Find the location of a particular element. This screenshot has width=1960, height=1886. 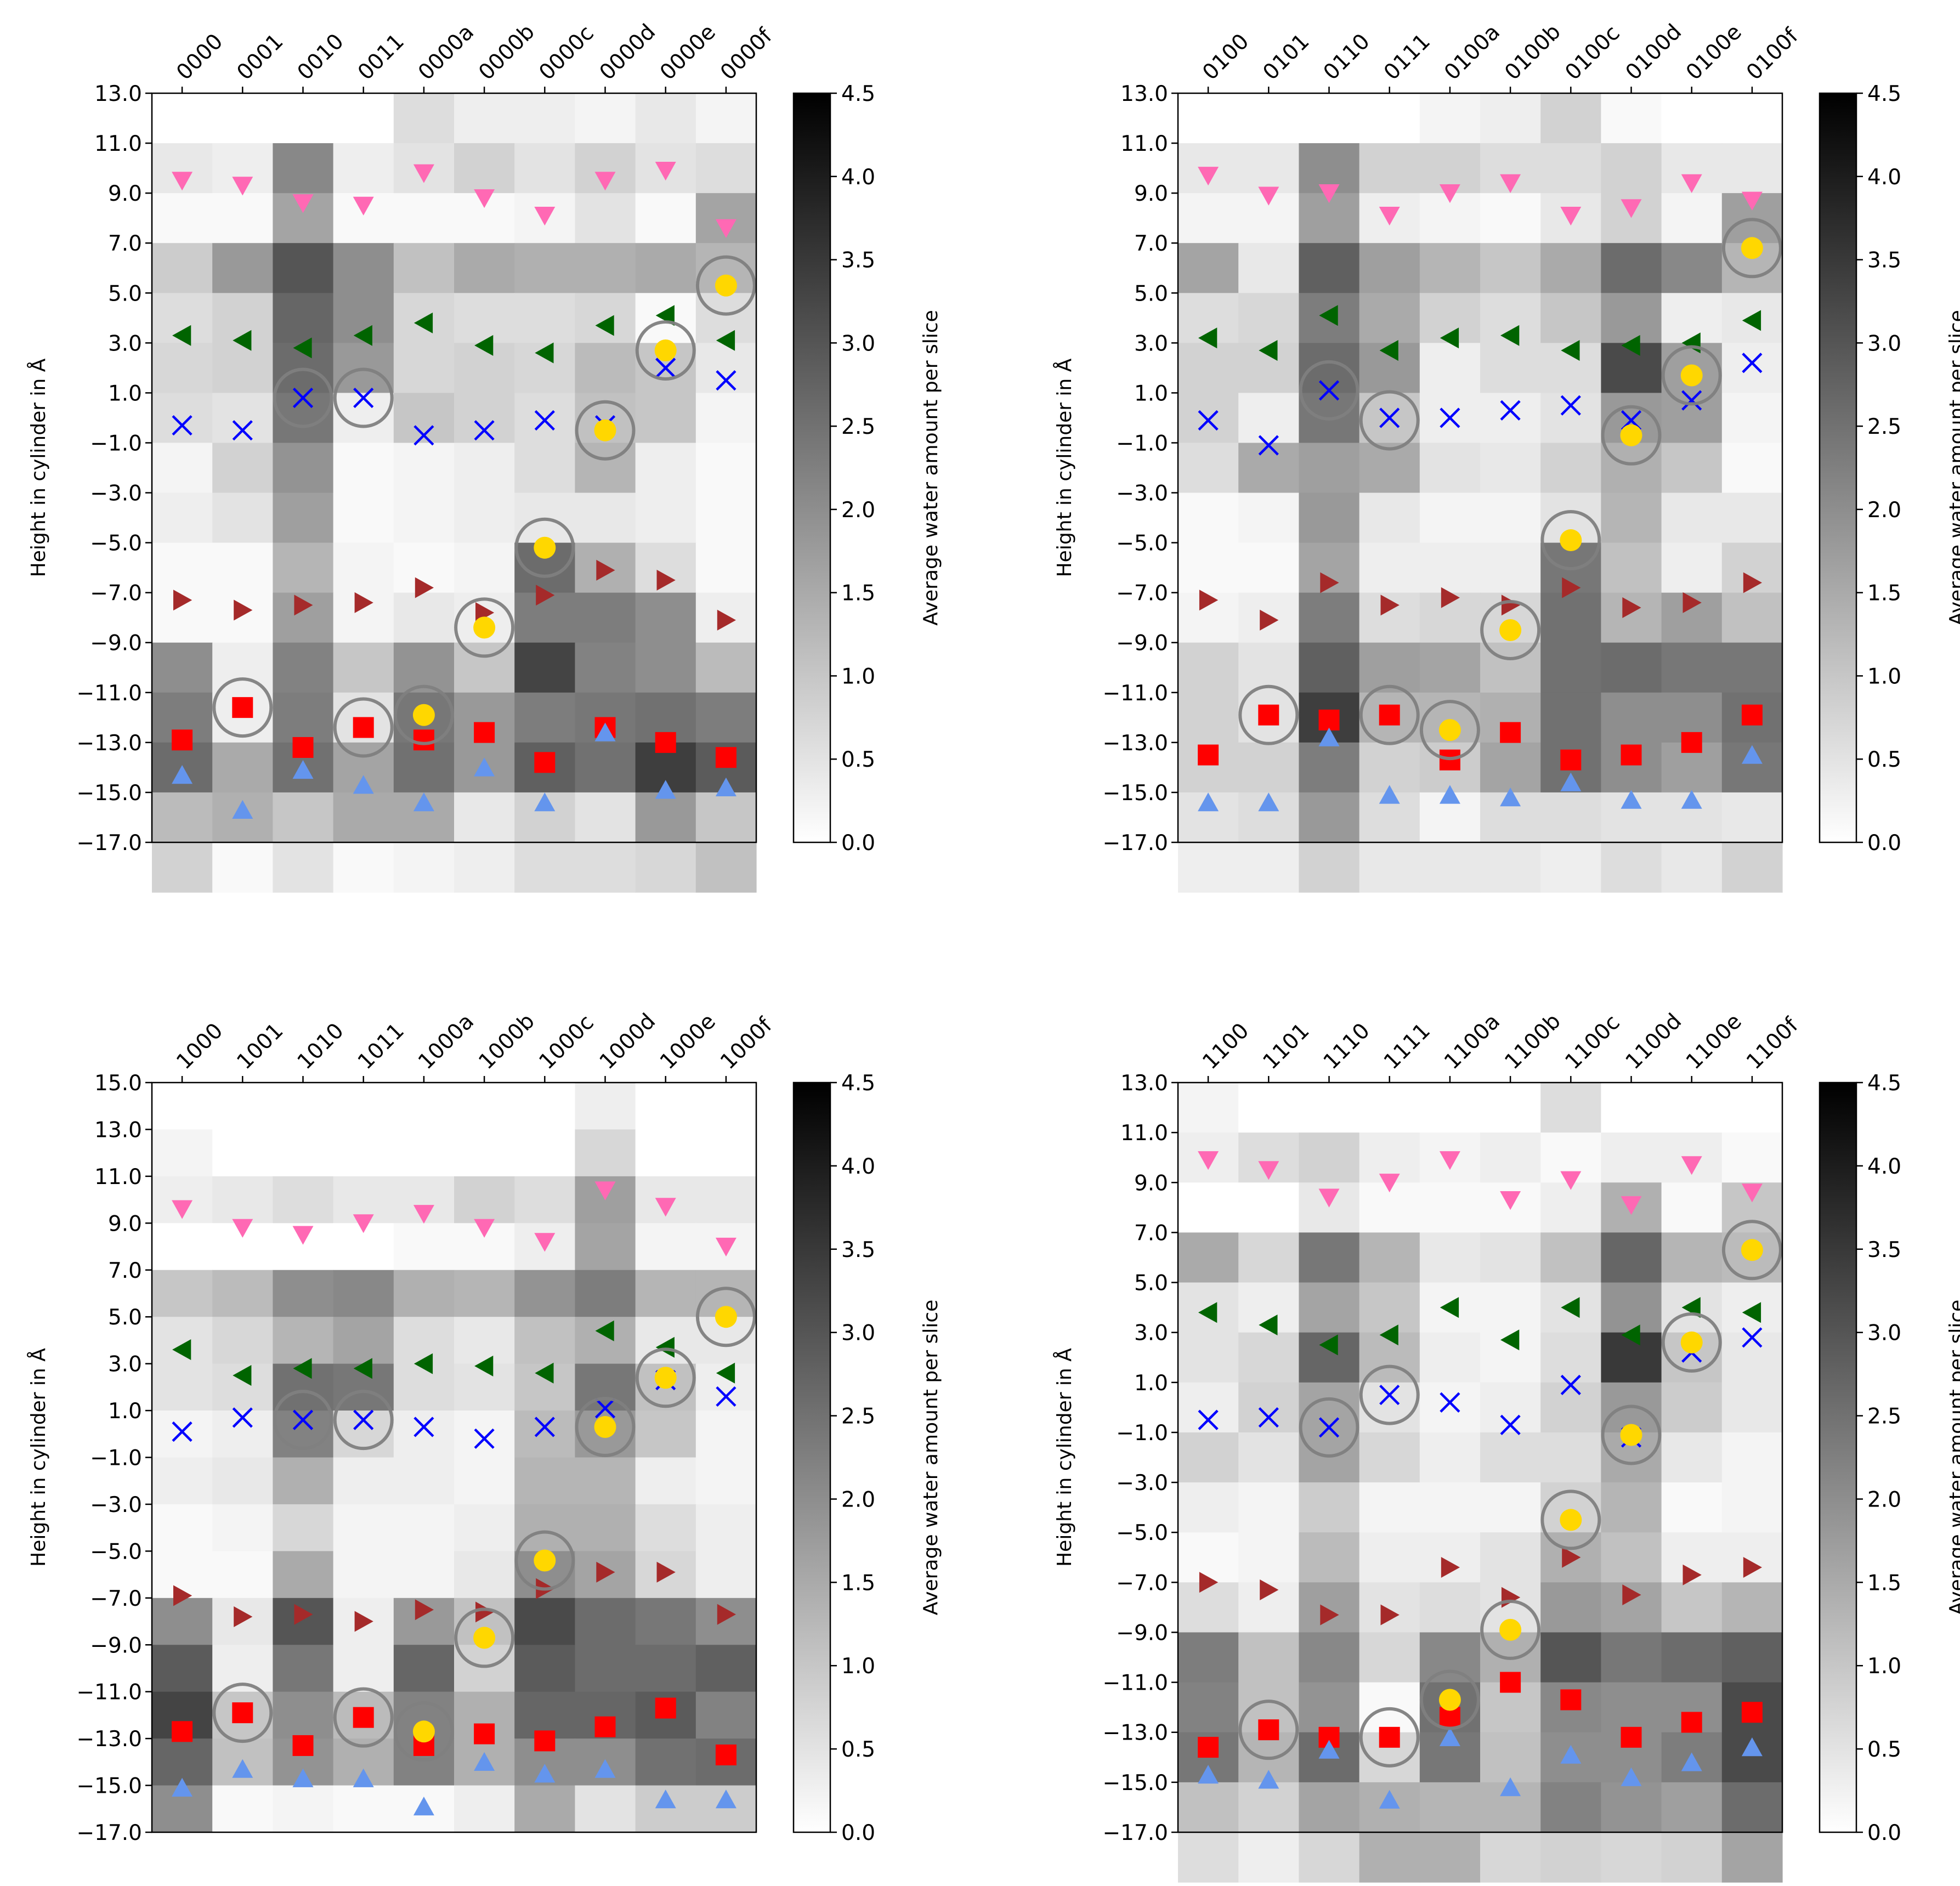

x-tick-label: 1111 is located at coordinates (1407, 1046).